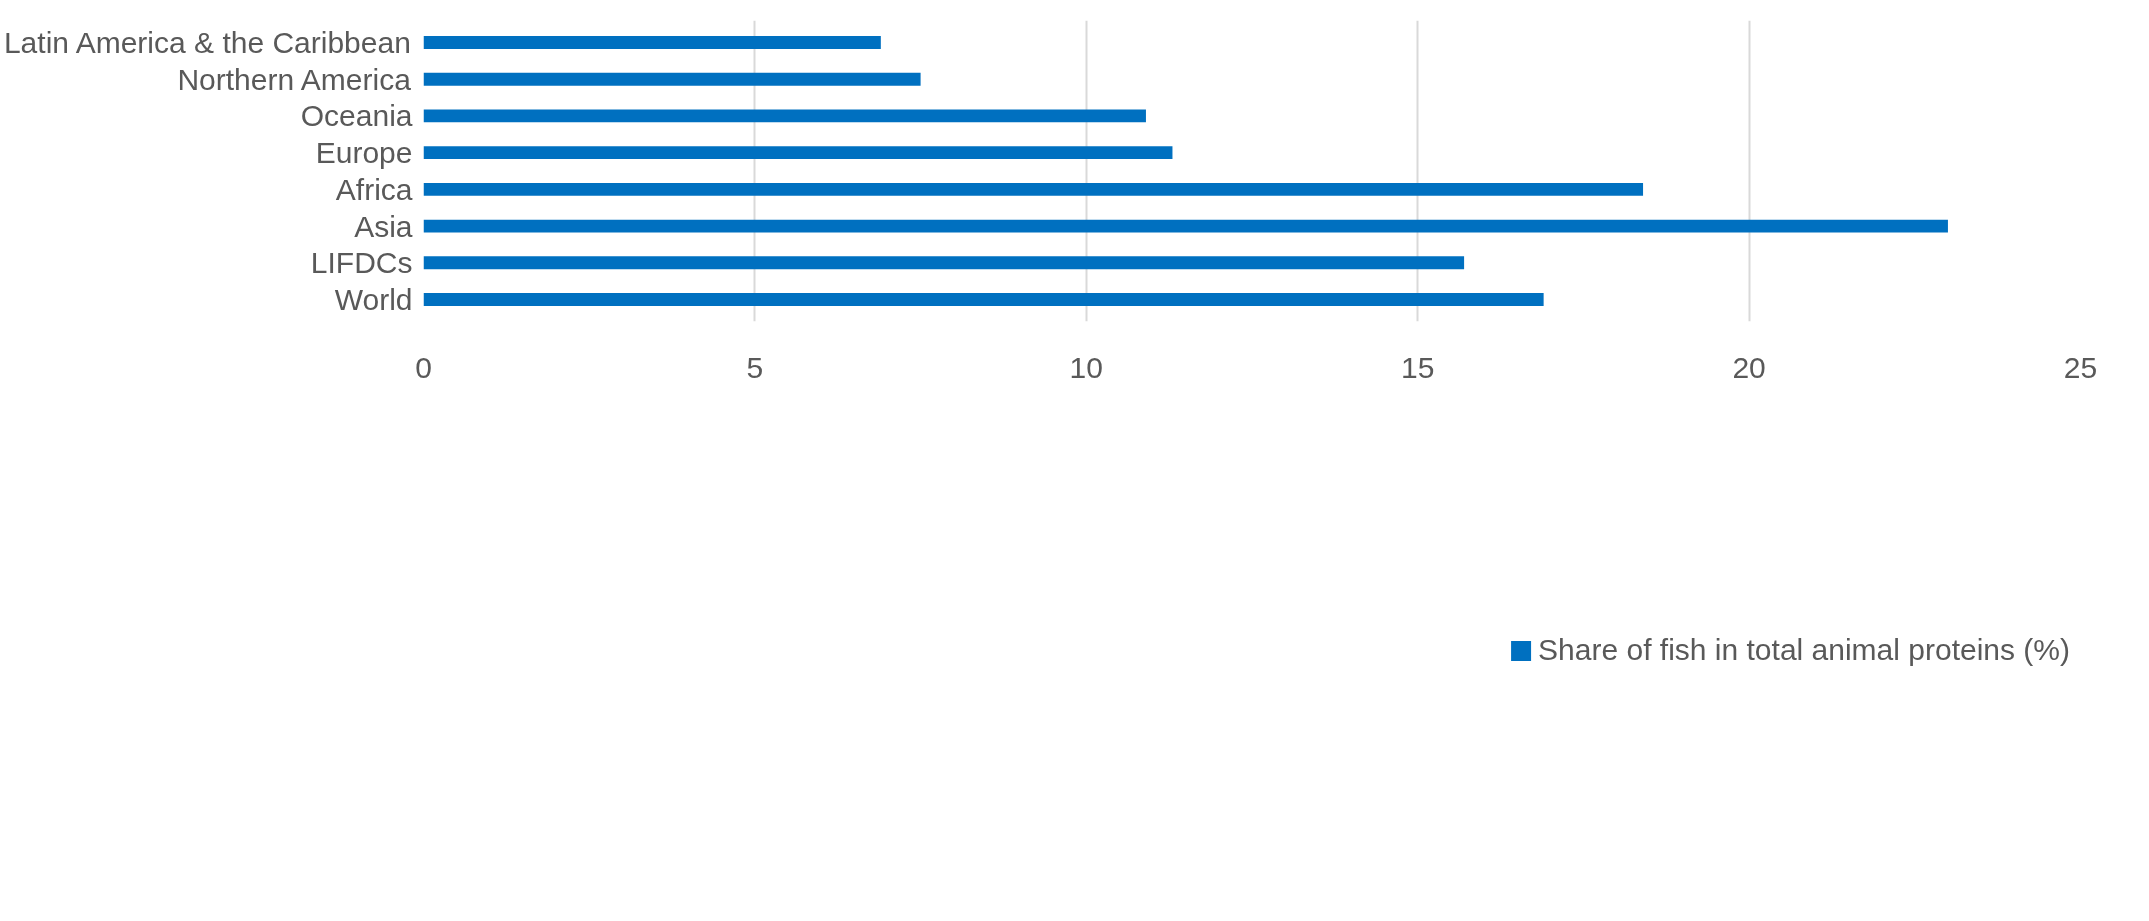  What do you see at coordinates (383, 226) in the screenshot?
I see `y-tick-label: Asia` at bounding box center [383, 226].